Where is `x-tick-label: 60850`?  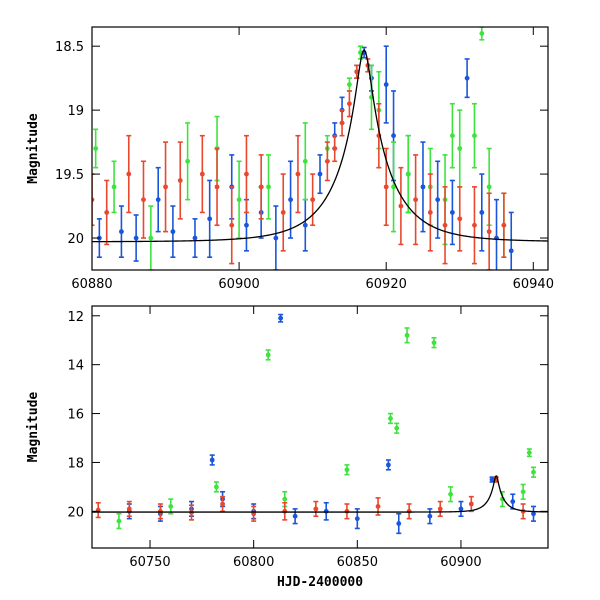
x-tick-label: 60850 is located at coordinates (357, 562).